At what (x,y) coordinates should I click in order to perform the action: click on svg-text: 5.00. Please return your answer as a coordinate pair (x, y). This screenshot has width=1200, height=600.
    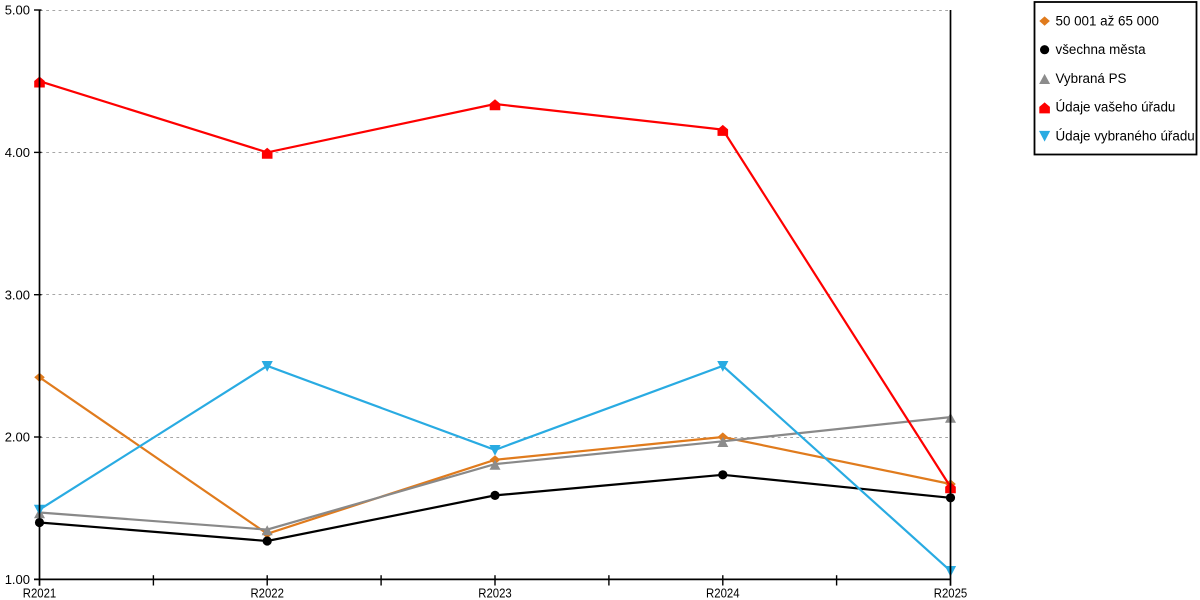
    Looking at the image, I should click on (17, 10).